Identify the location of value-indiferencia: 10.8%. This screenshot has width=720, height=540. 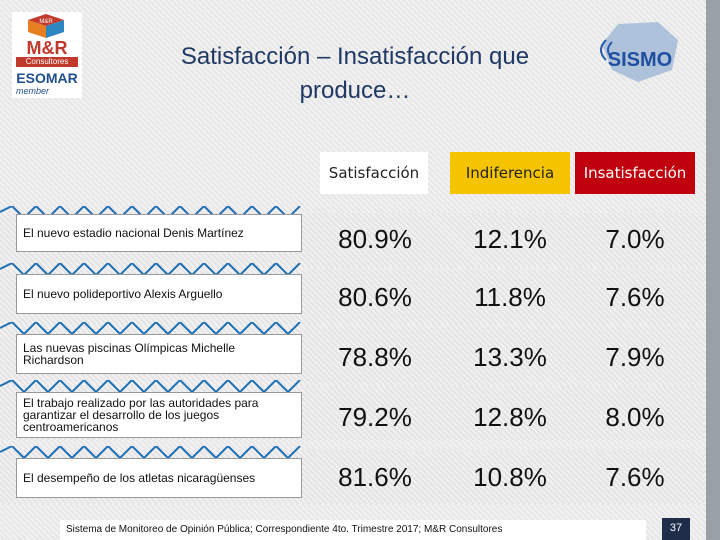
(510, 477).